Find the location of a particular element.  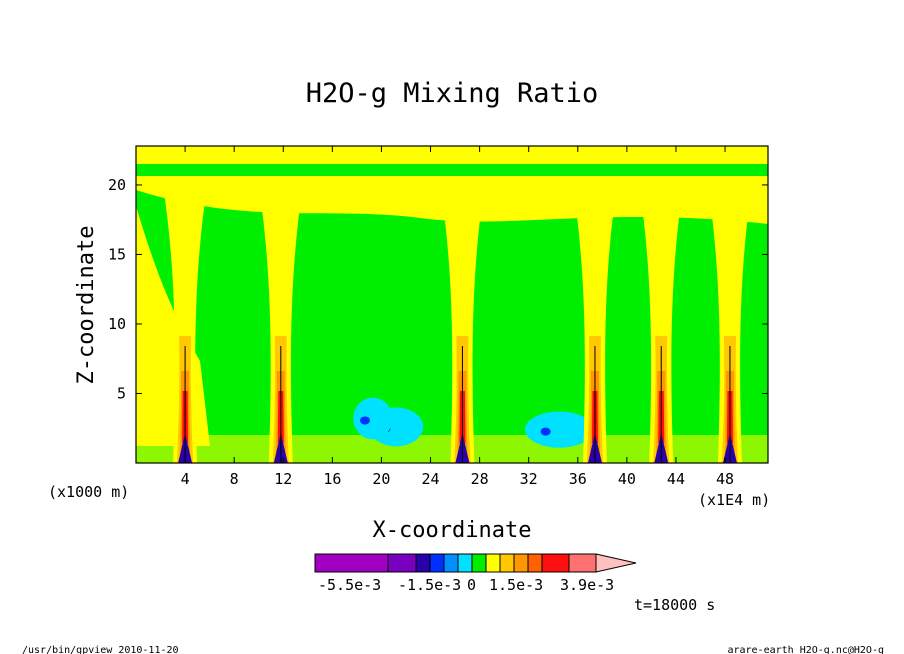

colorbar-label: 0 is located at coordinates (471, 585).